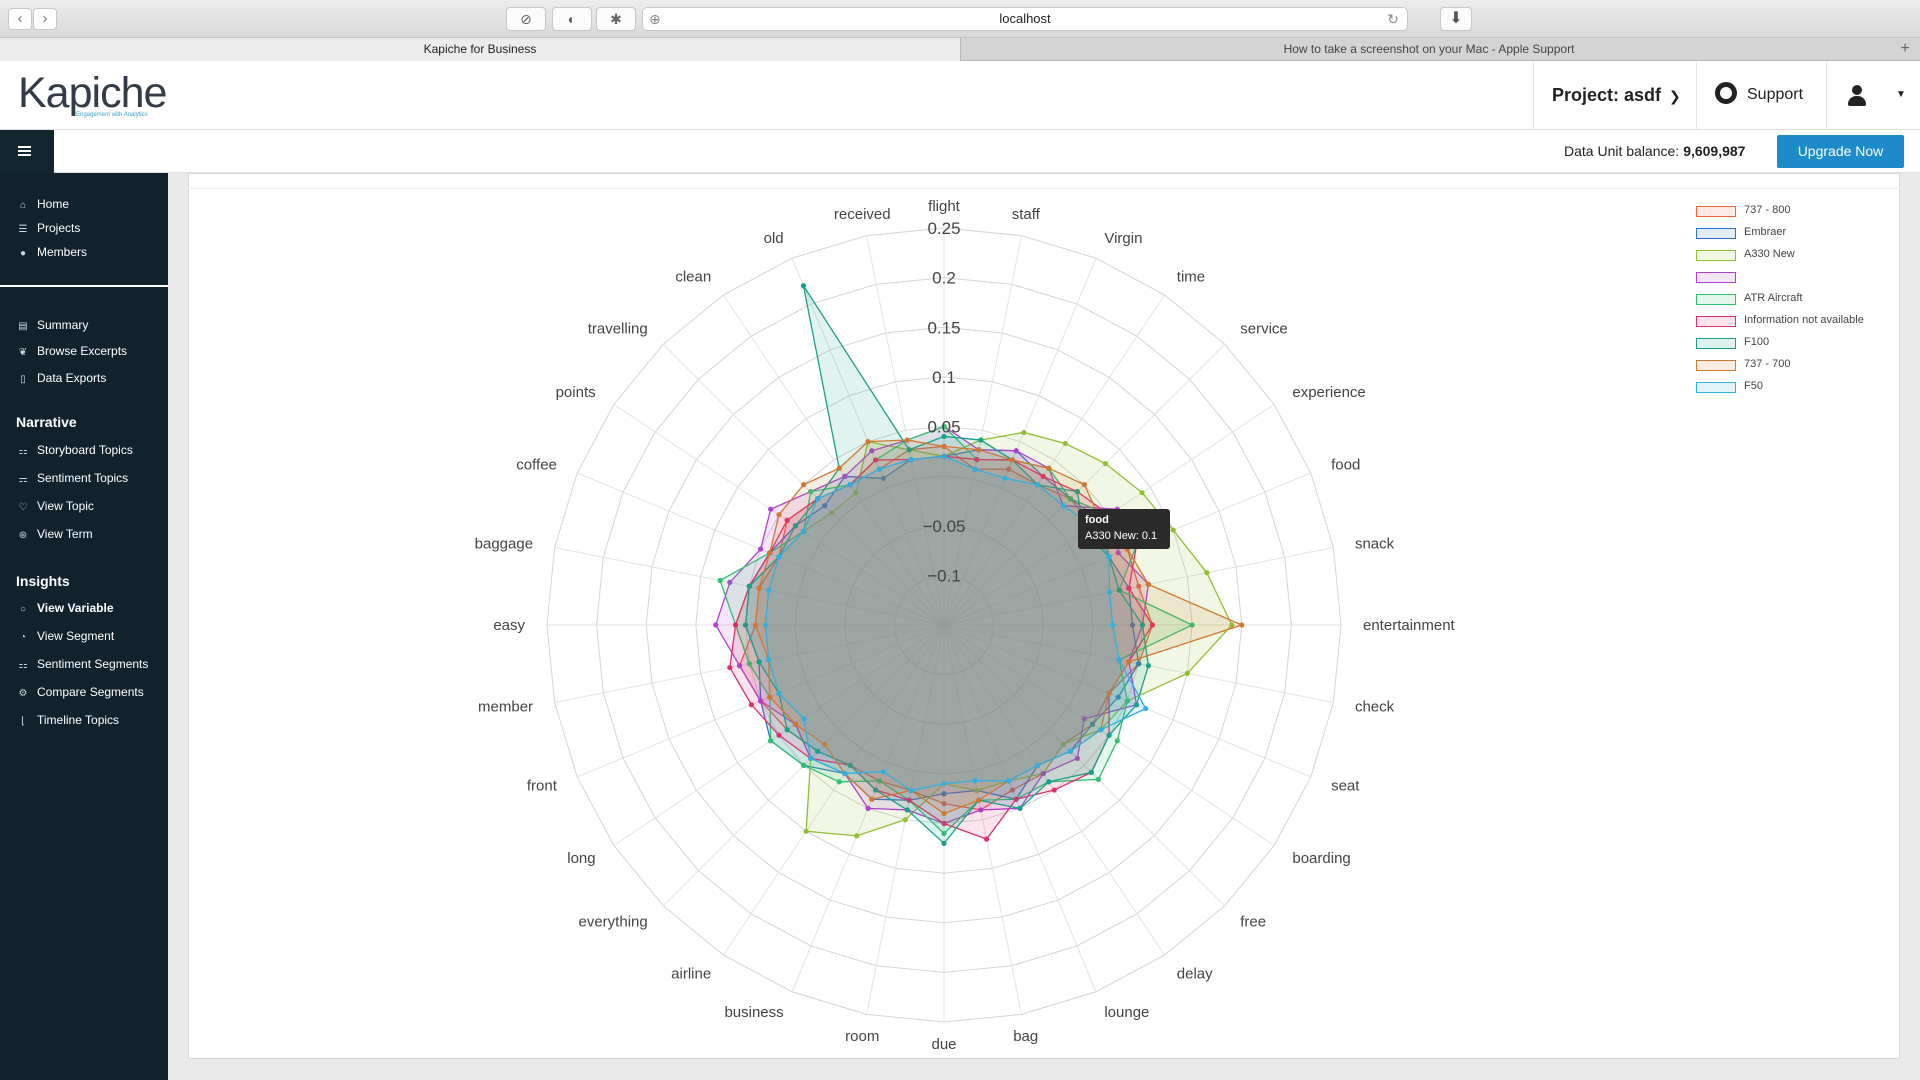 This screenshot has width=1920, height=1080. Describe the element at coordinates (1761, 95) in the screenshot. I see `support-button: Support` at that location.